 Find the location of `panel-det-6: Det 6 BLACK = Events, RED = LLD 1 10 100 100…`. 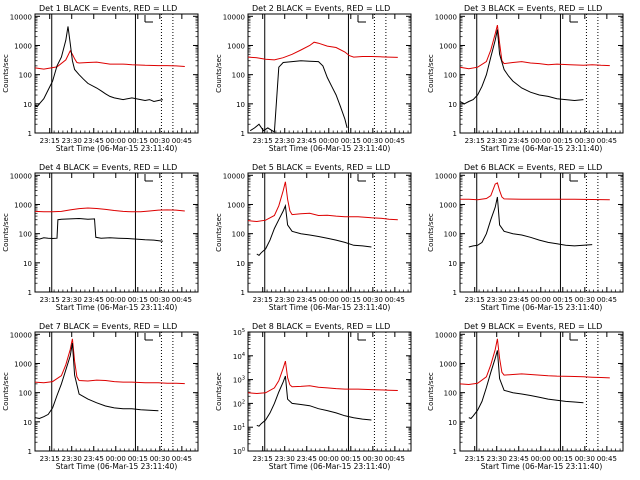

panel-det-6: Det 6 BLACK = Events, RED = LLD 1 10 100 100… is located at coordinates (525, 237).